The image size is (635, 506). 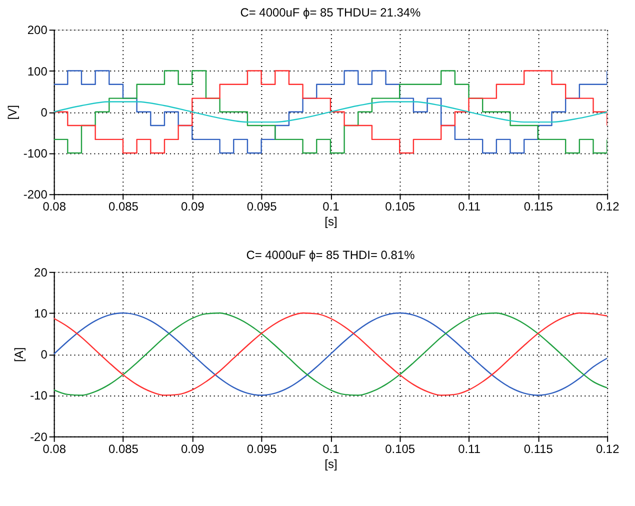 What do you see at coordinates (35, 195) in the screenshot?
I see `y-tick-label: -200` at bounding box center [35, 195].